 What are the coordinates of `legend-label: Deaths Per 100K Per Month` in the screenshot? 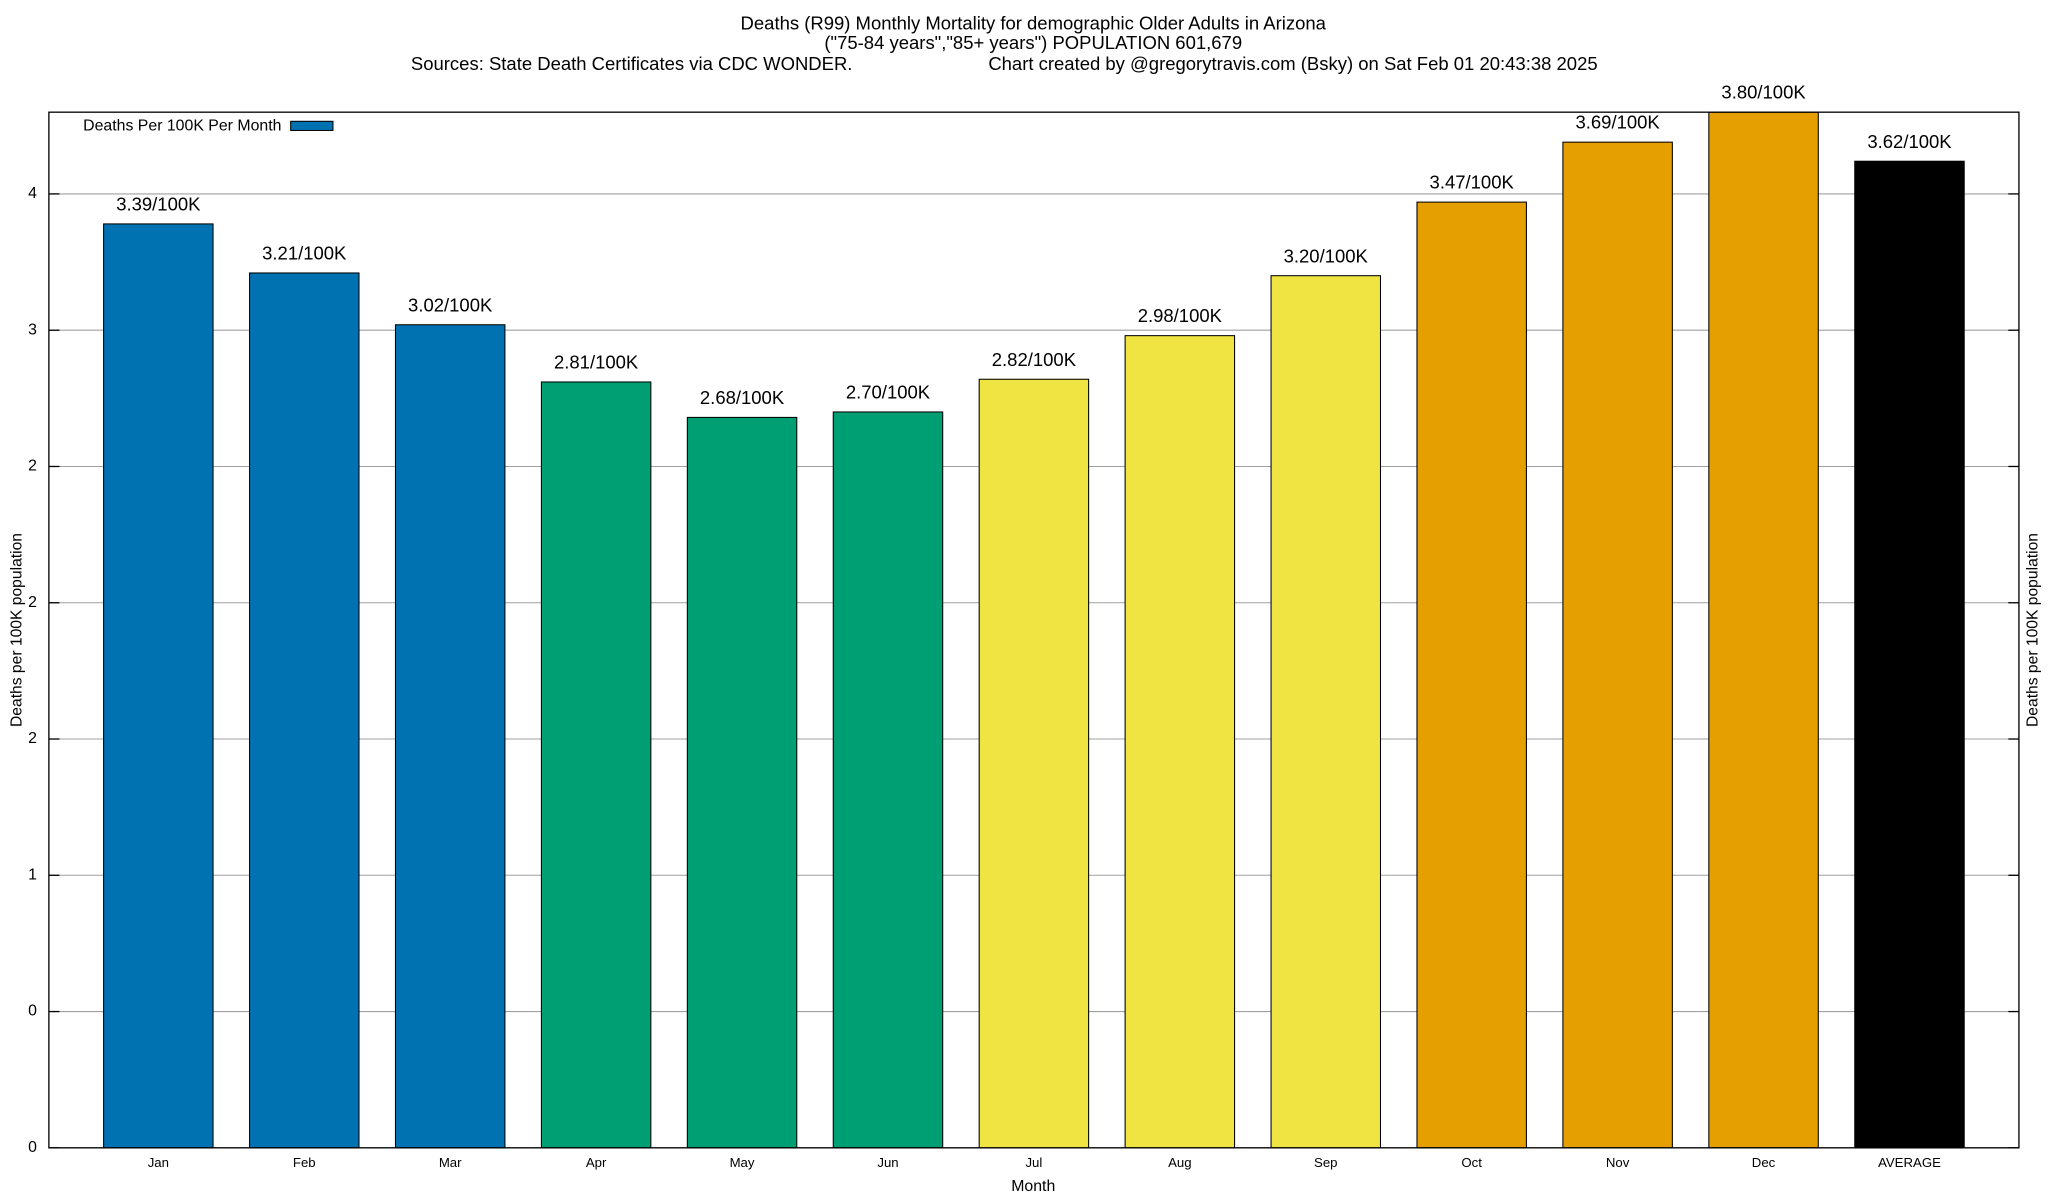 It's located at (182, 126).